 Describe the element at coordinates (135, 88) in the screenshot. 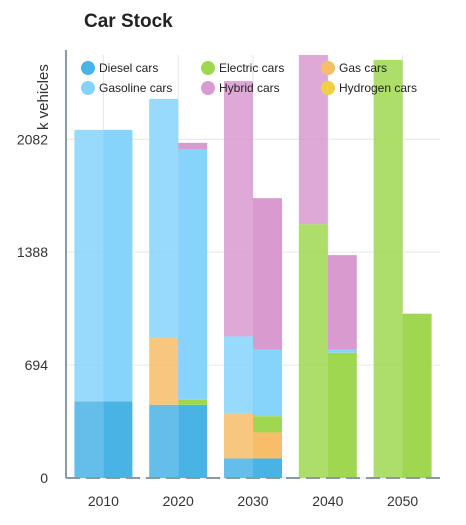

I see `legend-label: Gasoline cars` at that location.